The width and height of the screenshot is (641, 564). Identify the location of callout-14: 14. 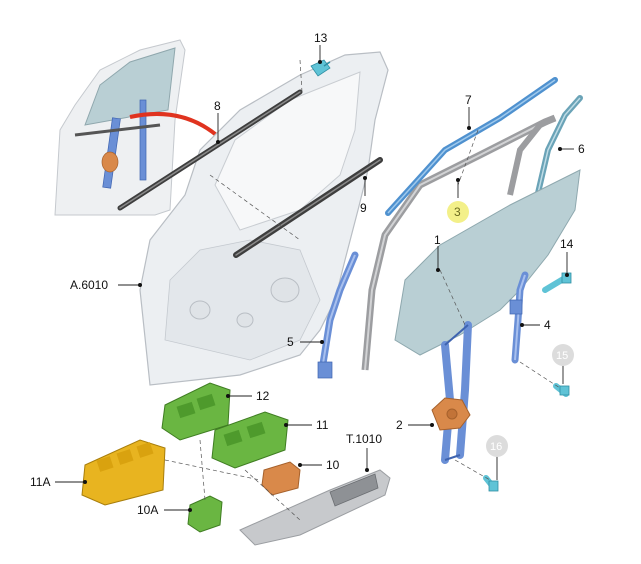
(567, 244).